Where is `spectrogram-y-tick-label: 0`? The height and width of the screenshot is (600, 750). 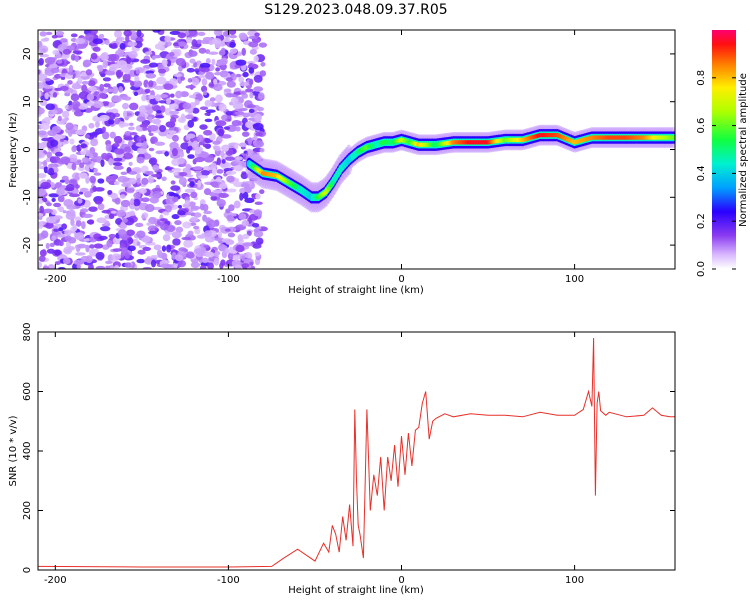 spectrogram-y-tick-label: 0 is located at coordinates (27, 149).